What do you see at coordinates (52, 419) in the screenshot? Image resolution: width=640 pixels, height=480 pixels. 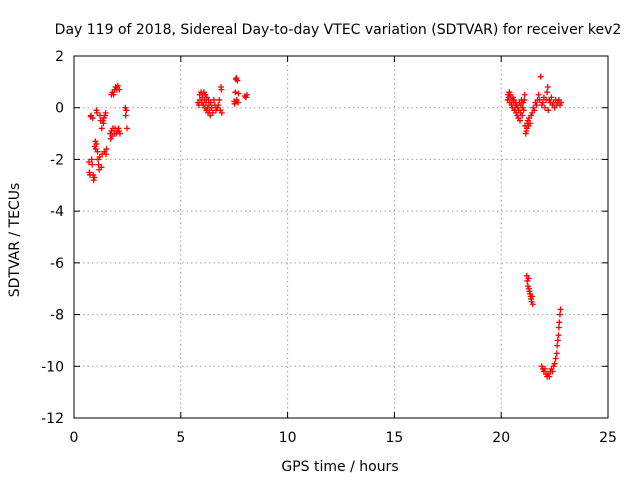 I see `y-tick-label: -12` at bounding box center [52, 419].